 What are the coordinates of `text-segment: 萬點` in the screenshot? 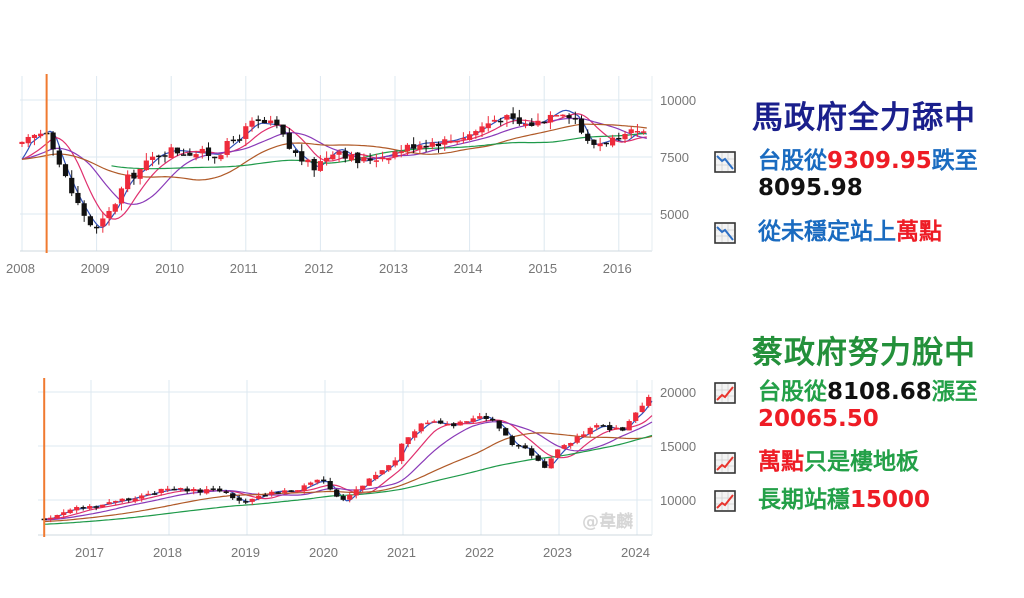 It's located at (781, 462).